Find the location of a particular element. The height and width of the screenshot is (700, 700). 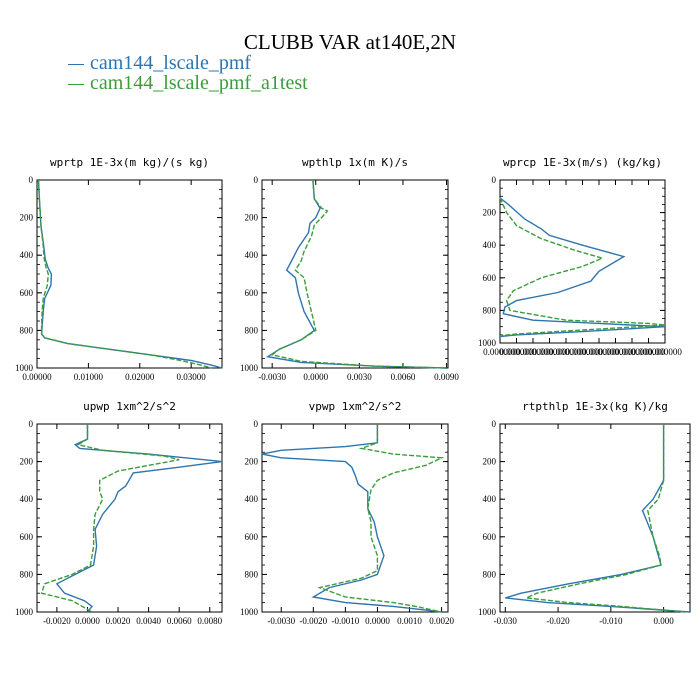

panel-title: rtpthlp 1E-3x(kg K)/kg is located at coordinates (595, 406).